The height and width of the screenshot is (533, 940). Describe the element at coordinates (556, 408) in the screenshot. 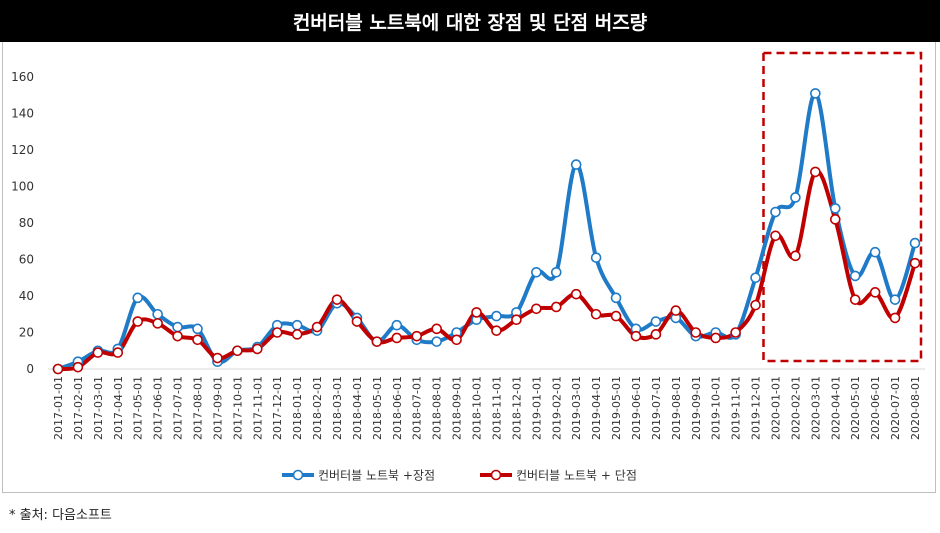

I see `x-tick-label: 2019-02-01` at that location.